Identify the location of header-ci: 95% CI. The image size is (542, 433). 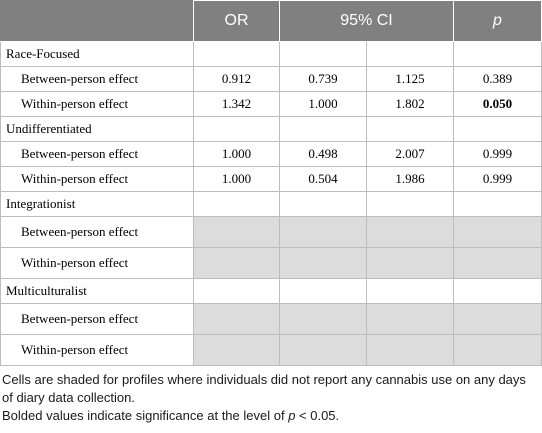
(366, 21).